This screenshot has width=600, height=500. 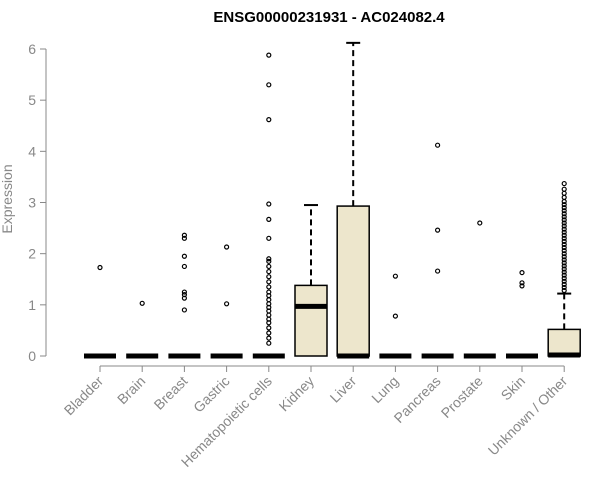 What do you see at coordinates (32, 305) in the screenshot?
I see `y-tick-label: 1` at bounding box center [32, 305].